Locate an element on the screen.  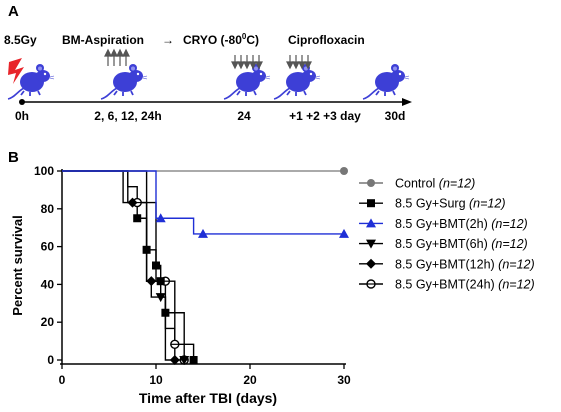
legend-name: 8.5 Gy+BMT(6h) is located at coordinates (443, 244).